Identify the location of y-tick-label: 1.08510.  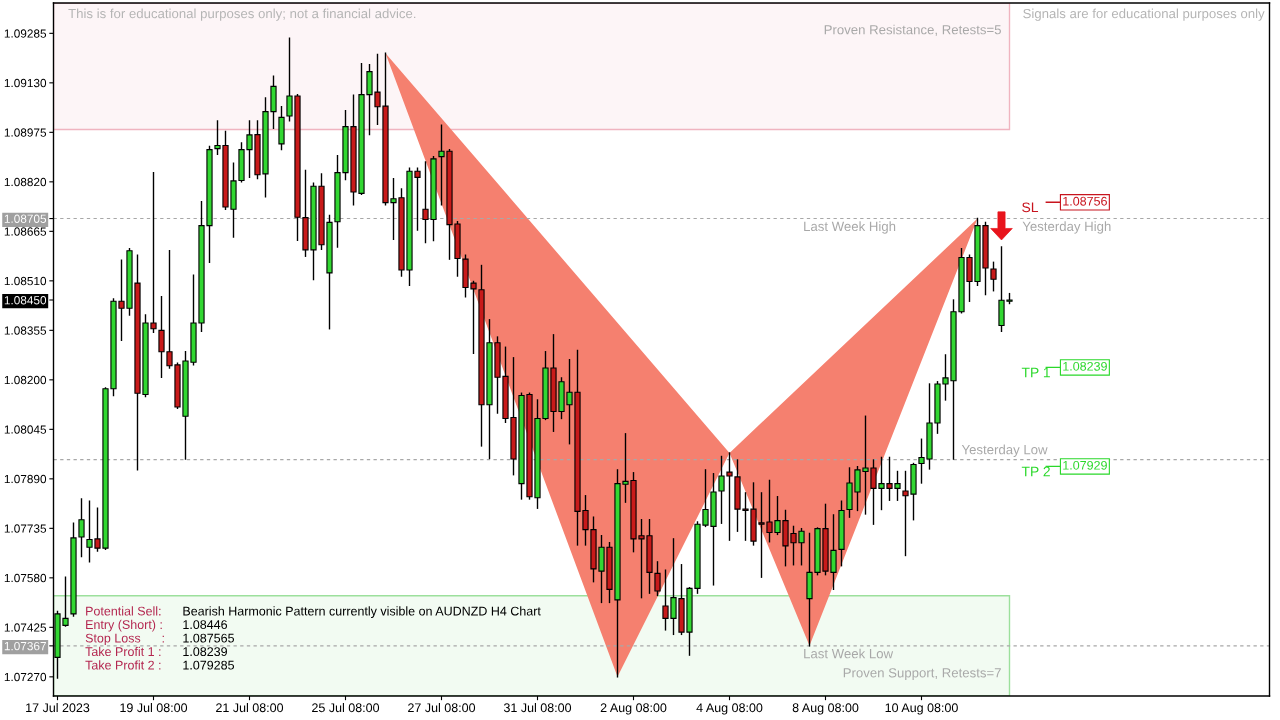
(25, 281).